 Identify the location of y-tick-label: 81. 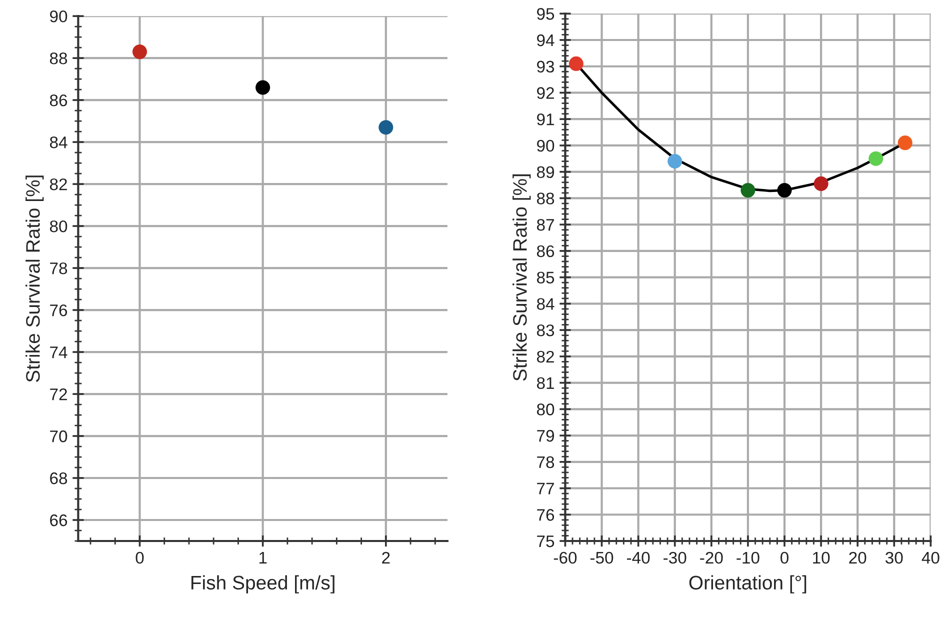
(545, 383).